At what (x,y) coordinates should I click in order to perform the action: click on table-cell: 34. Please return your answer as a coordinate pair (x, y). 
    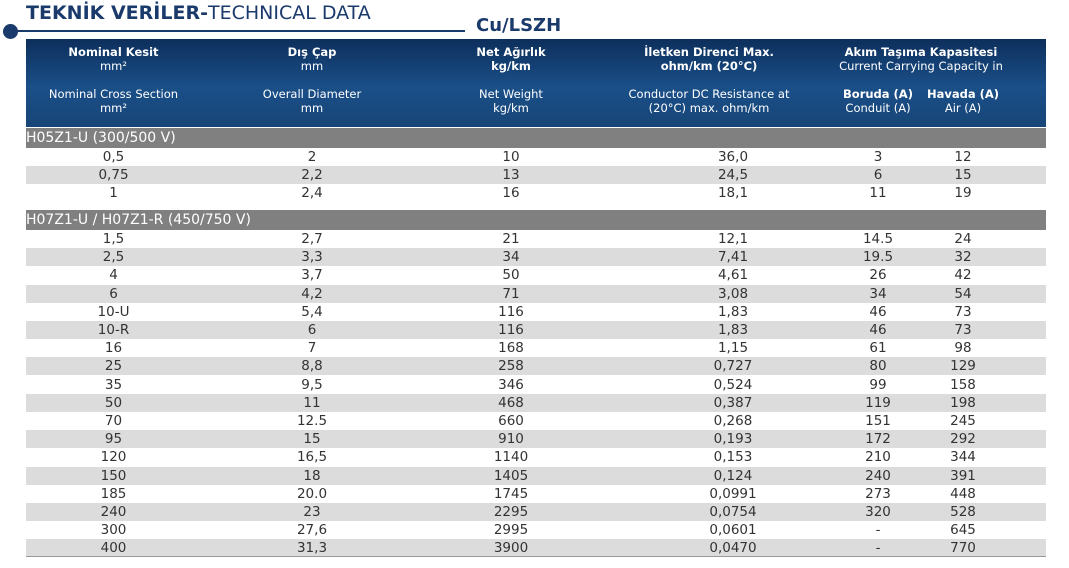
    Looking at the image, I should click on (511, 257).